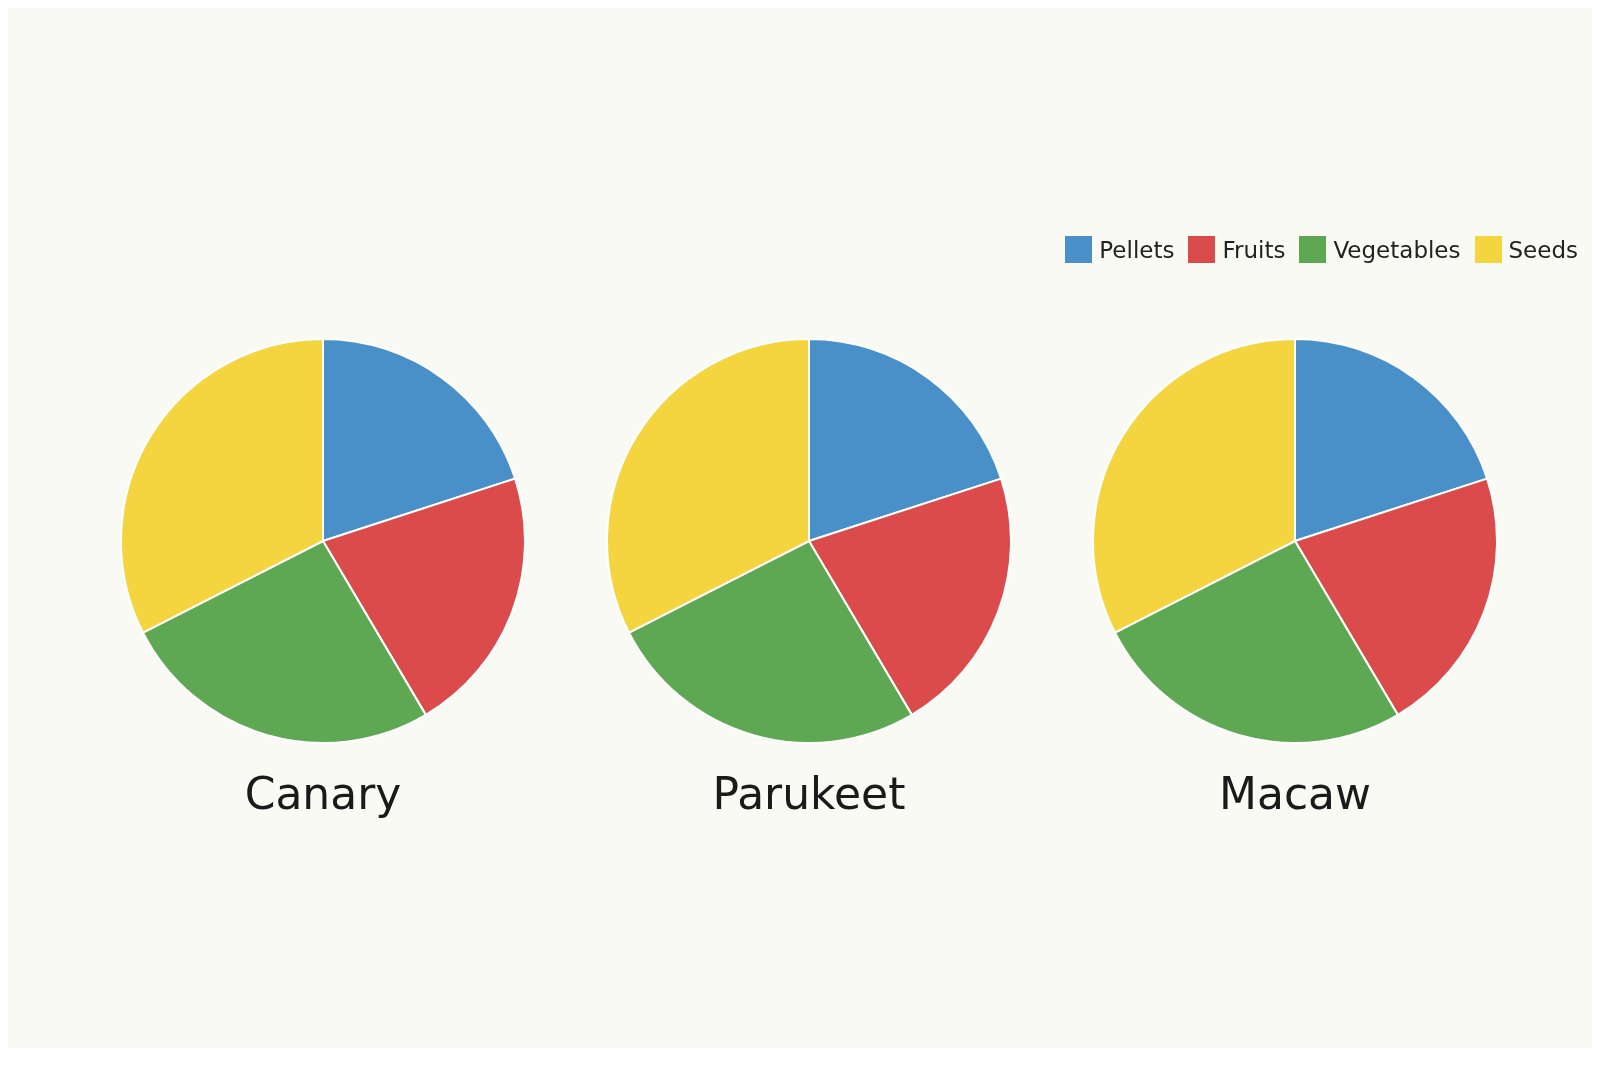 This screenshot has width=1600, height=1067. Describe the element at coordinates (1543, 249) in the screenshot. I see `legend-label: Seeds` at that location.